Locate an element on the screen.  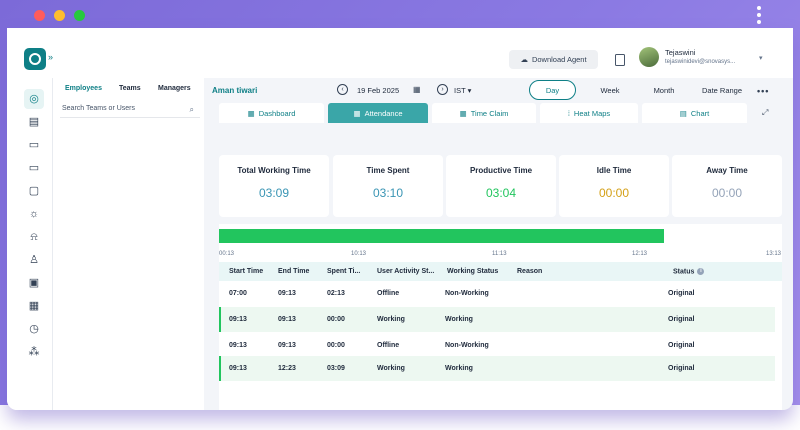
stat-label: Total Working Time is located at coordinates (274, 170).